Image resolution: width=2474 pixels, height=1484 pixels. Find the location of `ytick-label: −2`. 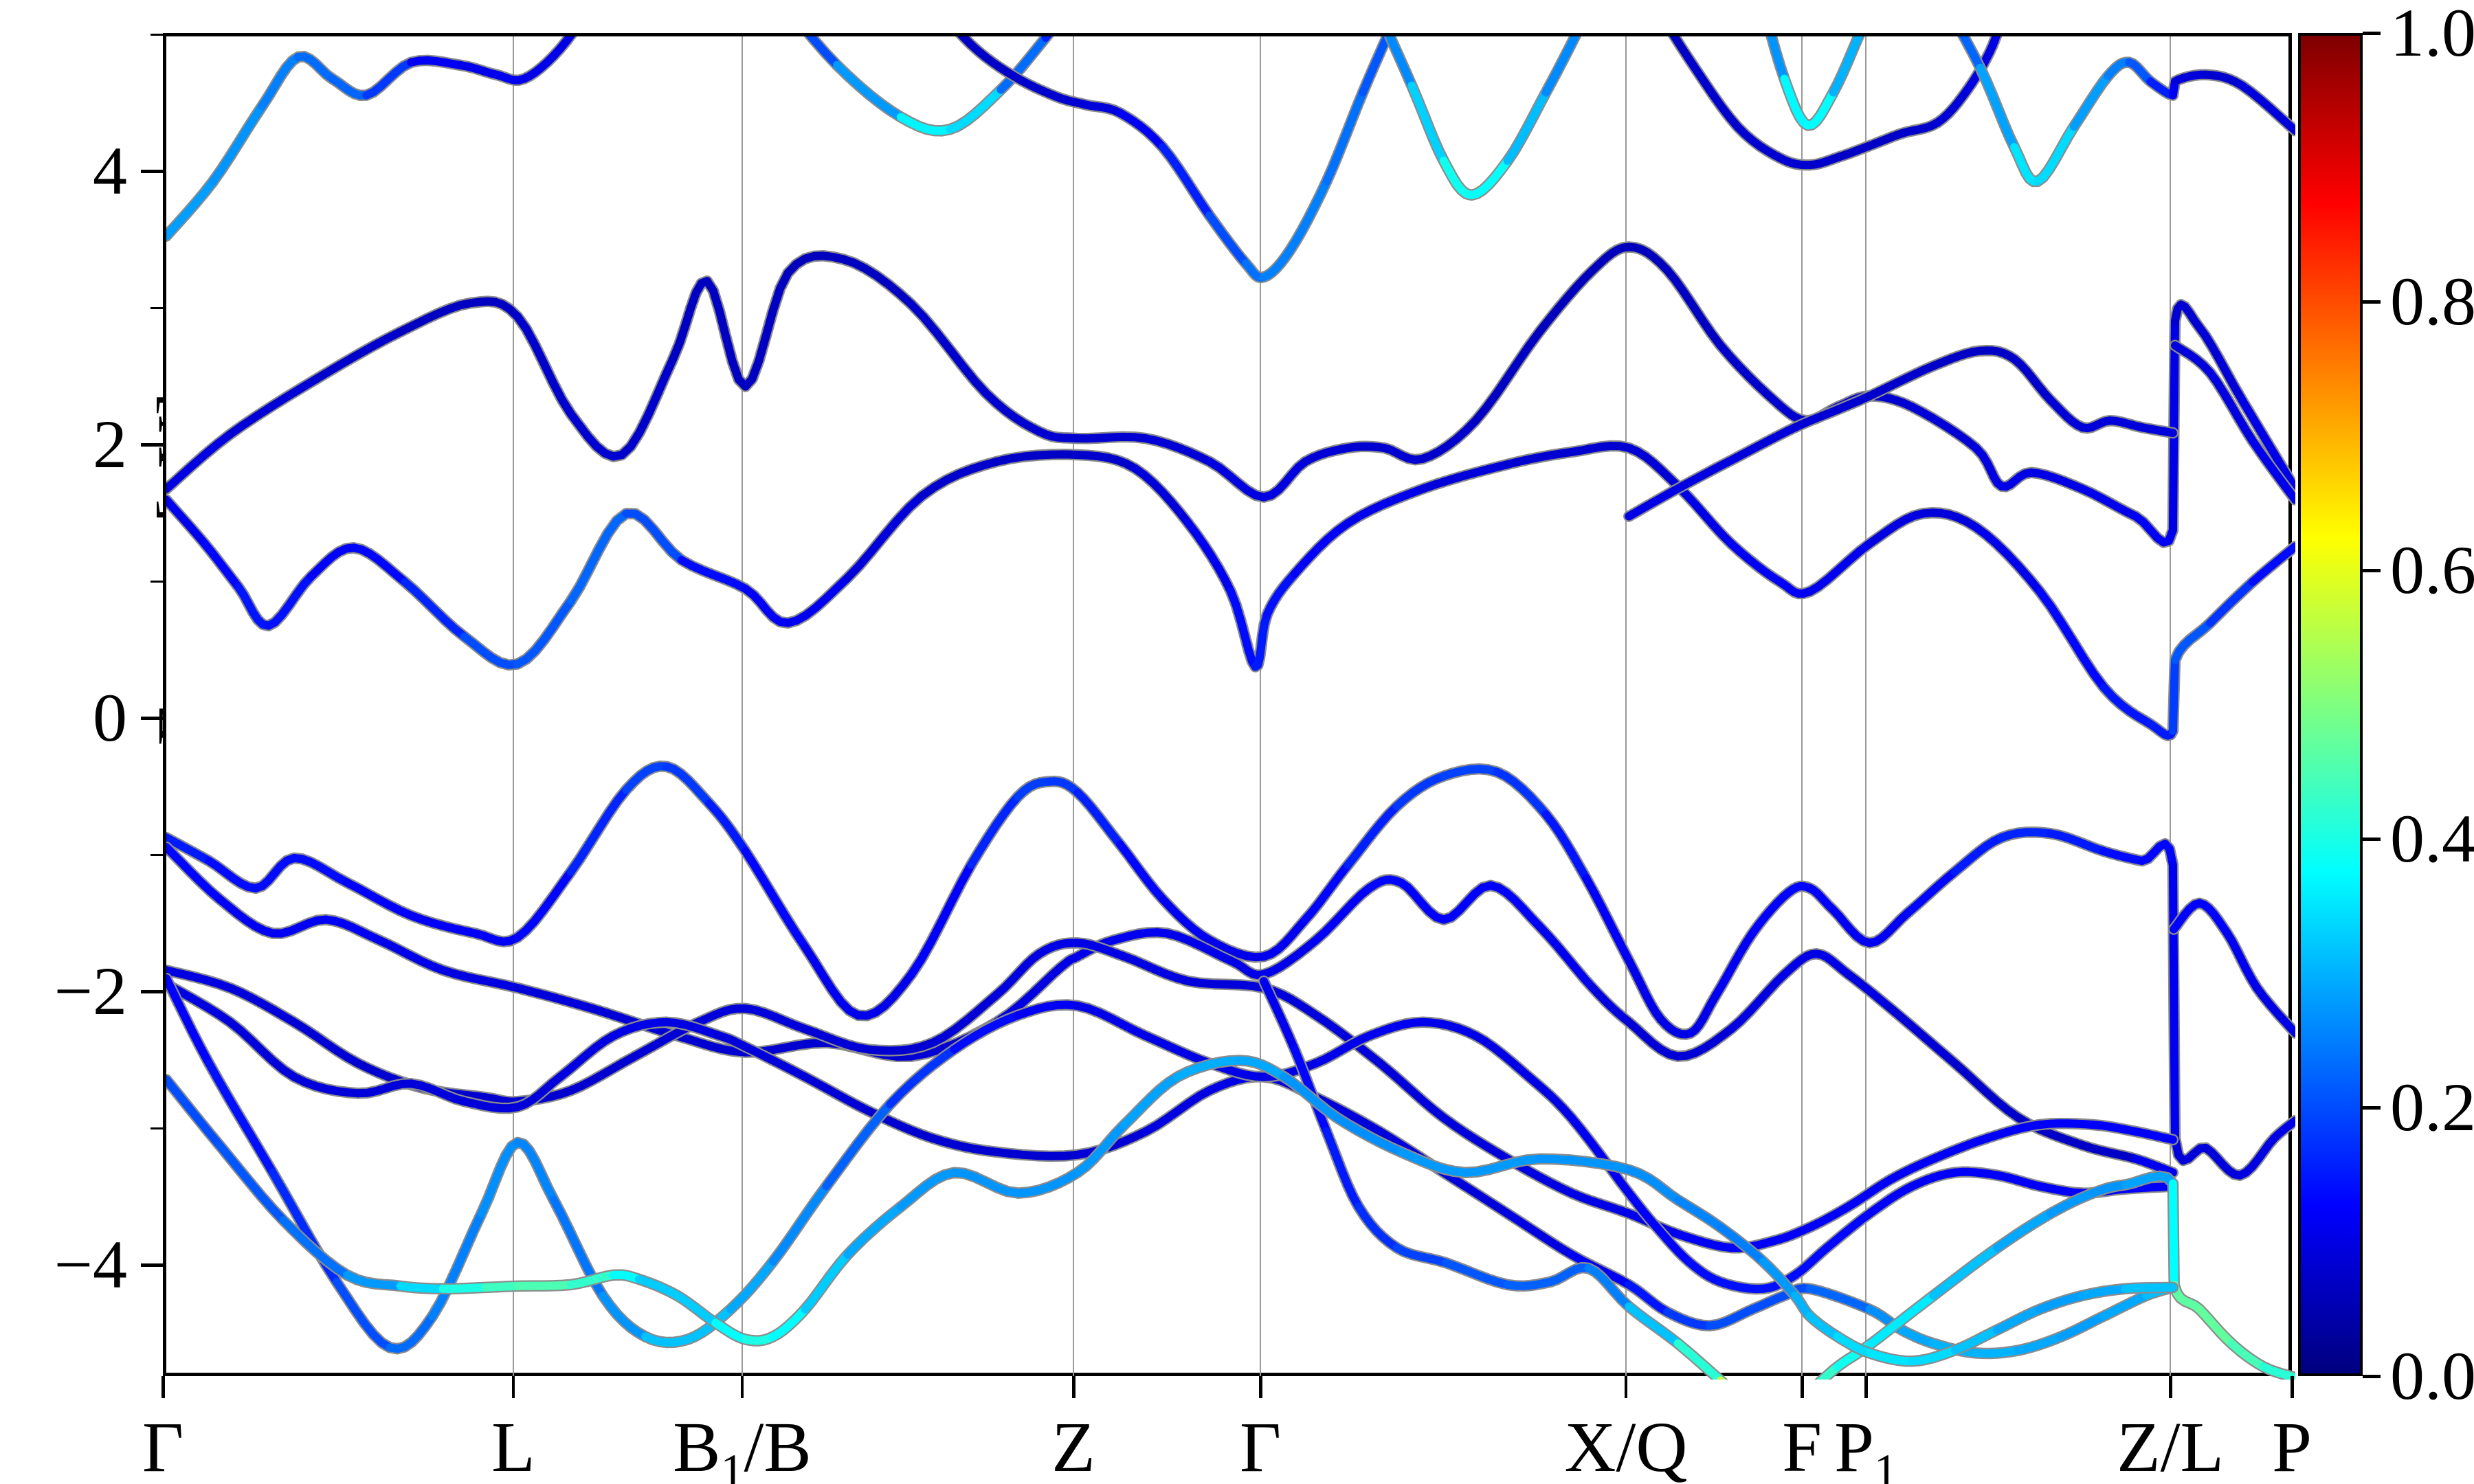

ytick-label: −2 is located at coordinates (91, 991).